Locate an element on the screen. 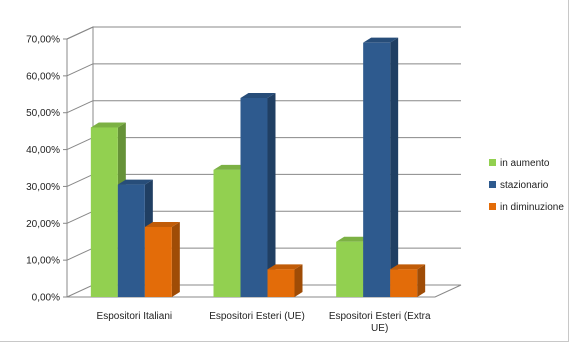 The image size is (569, 342). legend: in aumento stazionario in diminuzione is located at coordinates (526, 185).